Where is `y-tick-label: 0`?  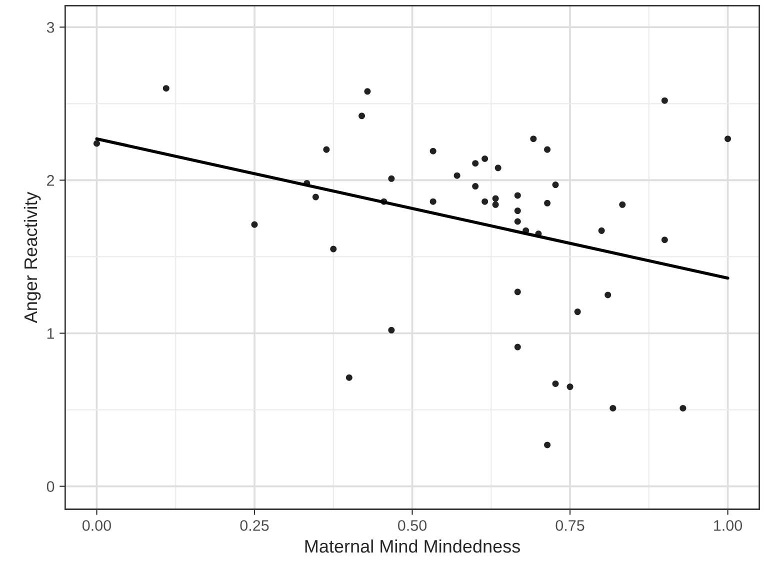
y-tick-label: 0 is located at coordinates (50, 486).